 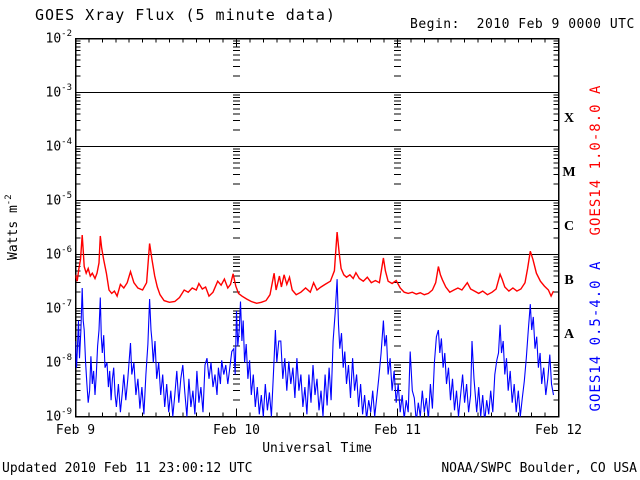 I want to click on flare-class-letter-c: C, so click(x=569, y=226).